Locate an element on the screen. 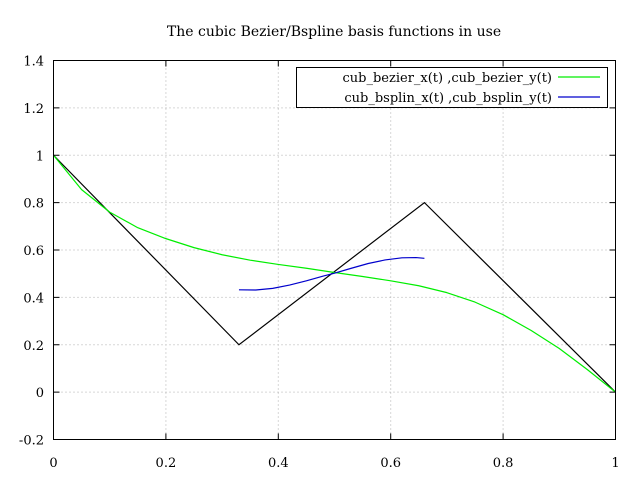 Image resolution: width=640 pixels, height=480 pixels. y-tick-label: 0 is located at coordinates (40, 393).